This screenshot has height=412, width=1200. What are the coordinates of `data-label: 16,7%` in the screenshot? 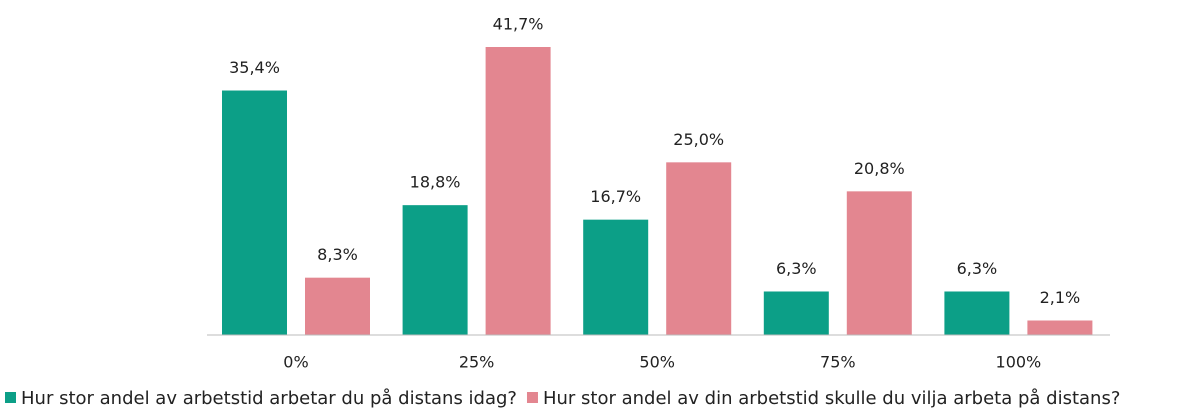 It's located at (615, 196).